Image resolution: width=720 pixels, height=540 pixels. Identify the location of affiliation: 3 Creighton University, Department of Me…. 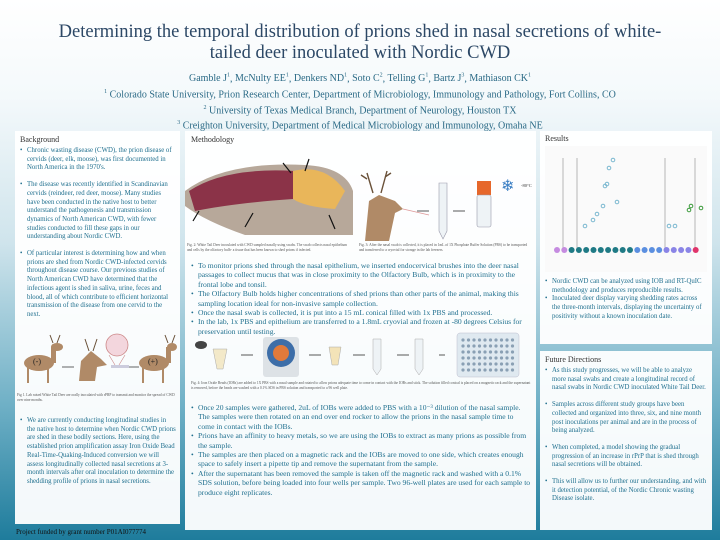
(360, 126).